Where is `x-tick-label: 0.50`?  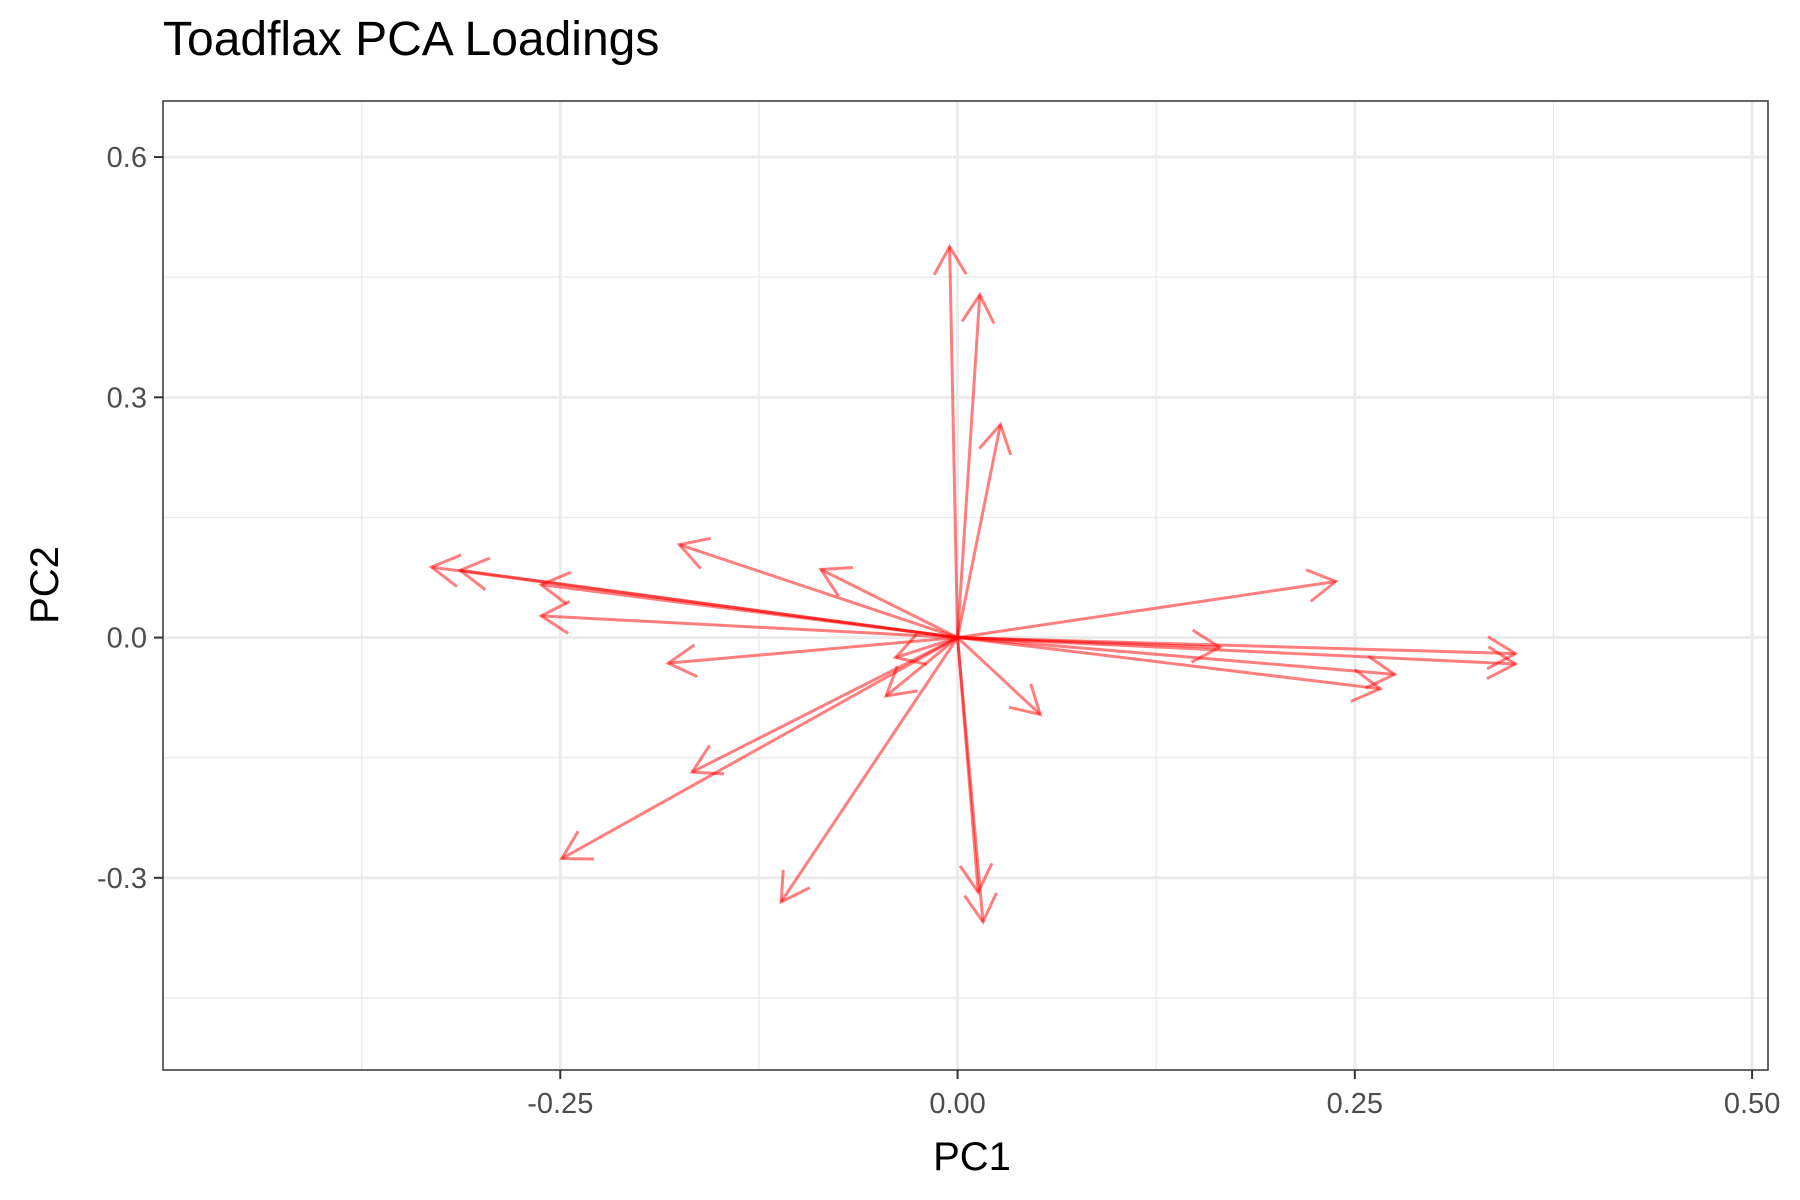 x-tick-label: 0.50 is located at coordinates (1752, 1104).